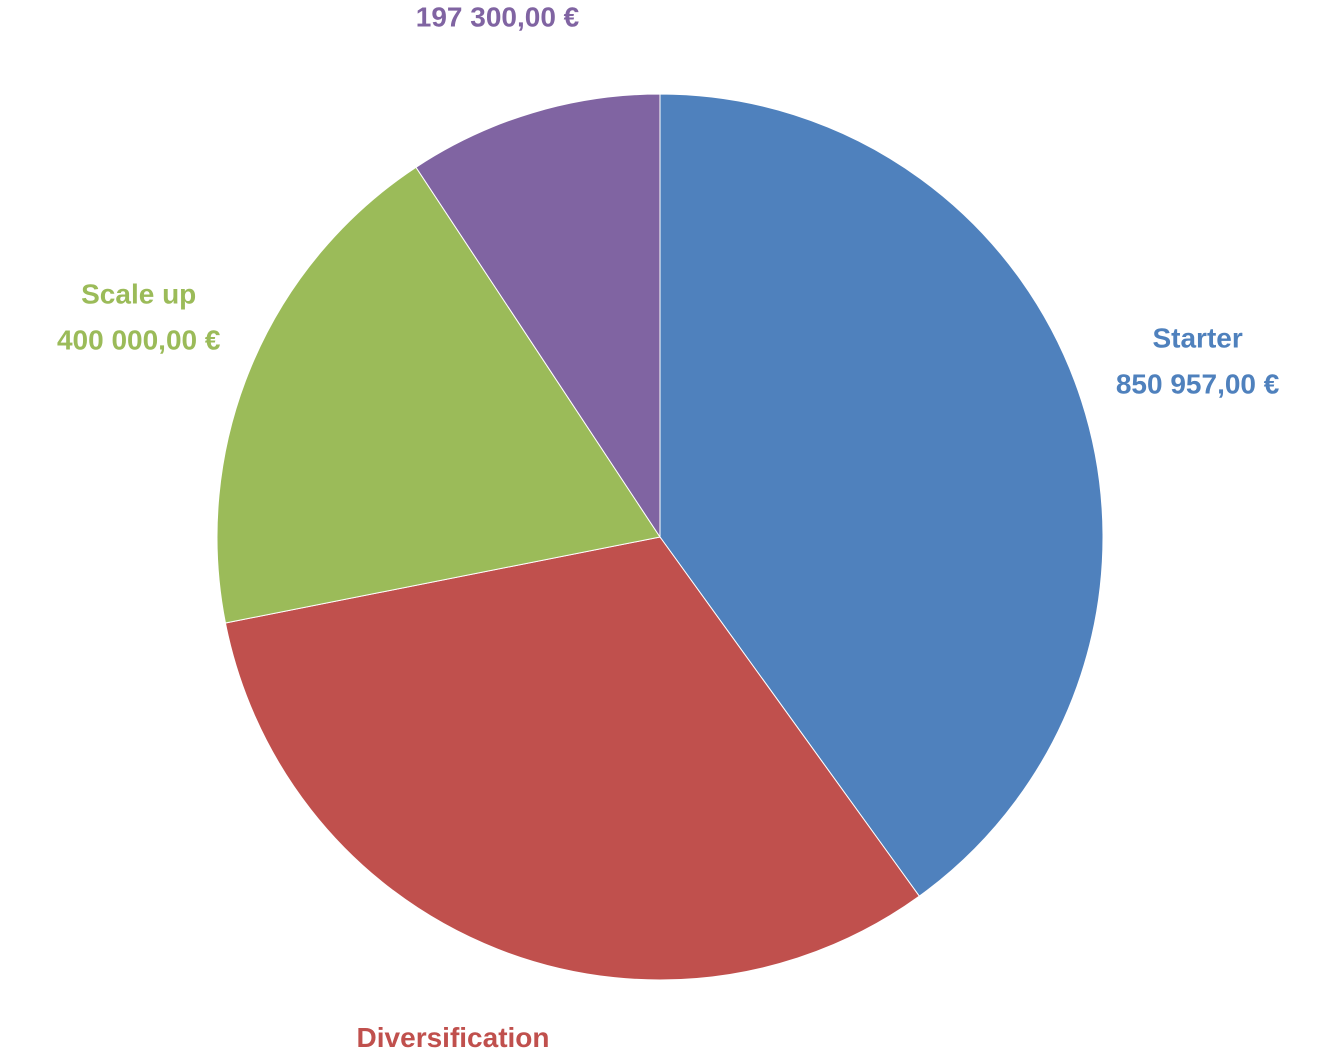  What do you see at coordinates (498, 16) in the screenshot?
I see `slice-value-label: 197 300,00 €` at bounding box center [498, 16].